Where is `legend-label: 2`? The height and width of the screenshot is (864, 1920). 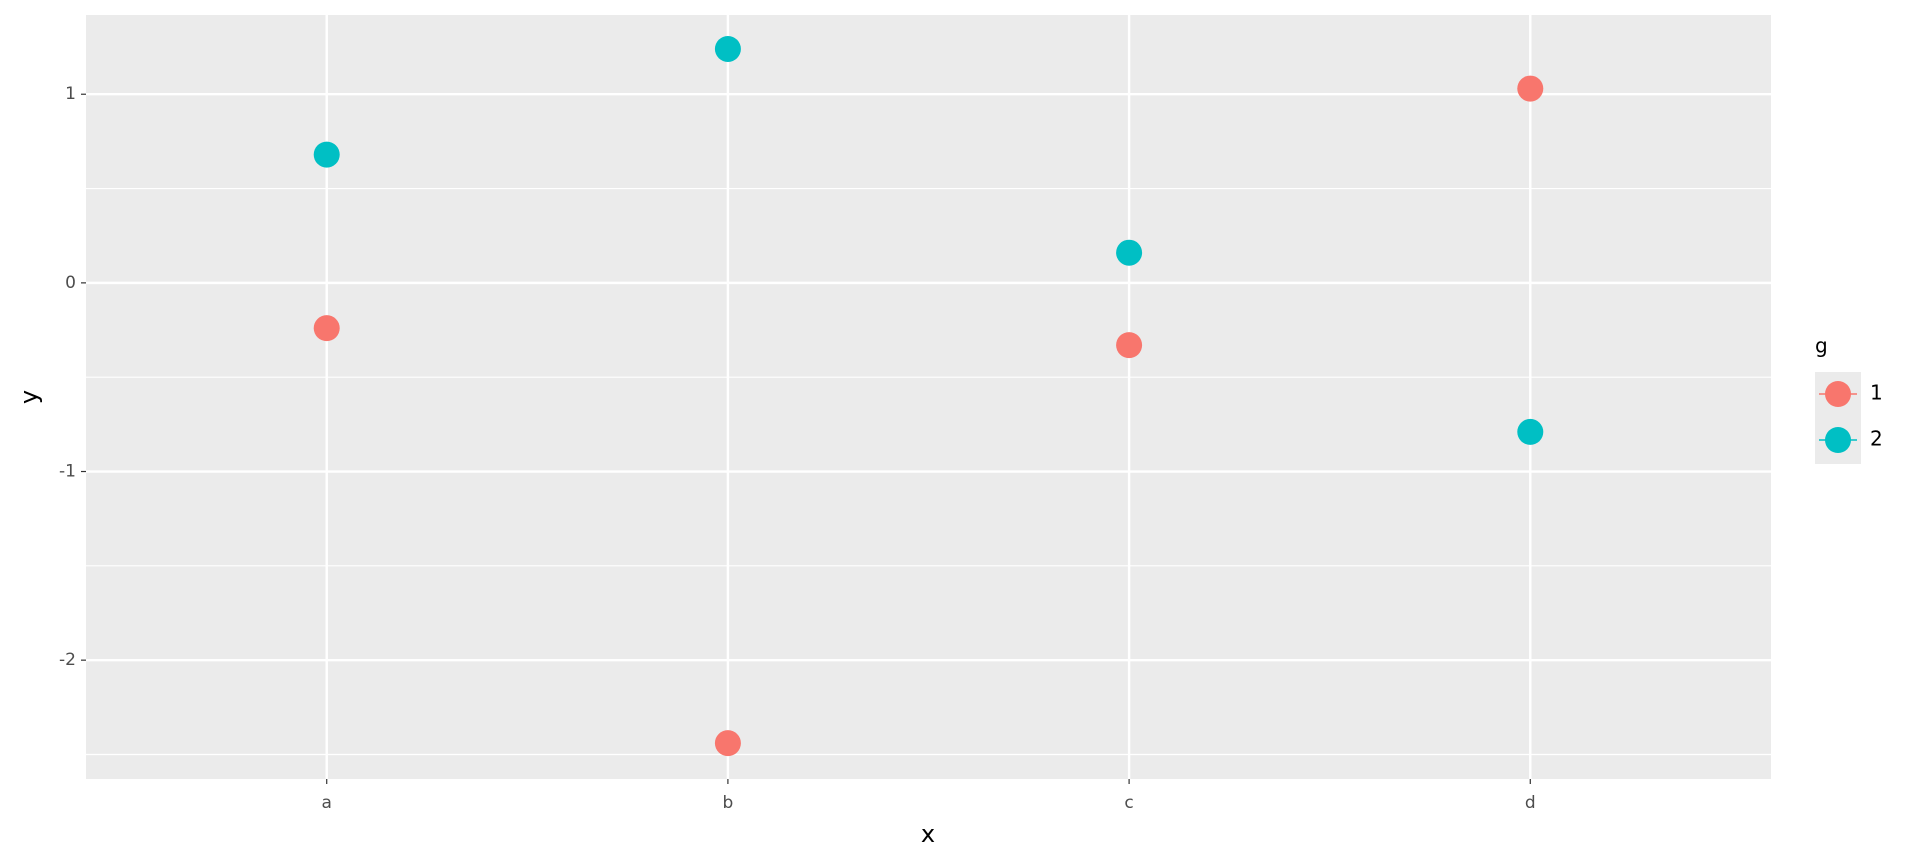 legend-label: 2 is located at coordinates (1876, 439).